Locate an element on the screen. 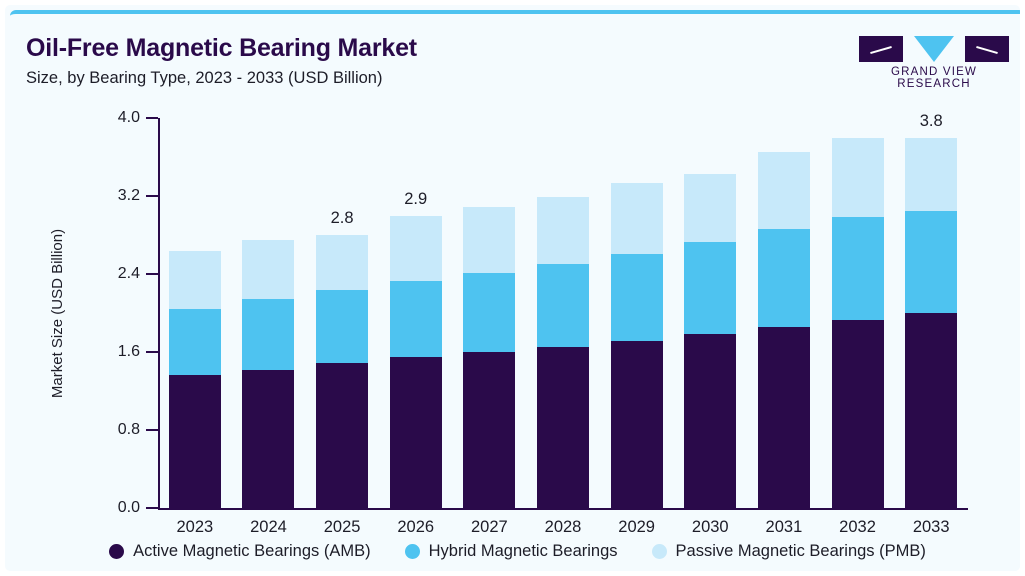  y-axis-title-text: Market Size (USD Billion) is located at coordinates (58, 313).